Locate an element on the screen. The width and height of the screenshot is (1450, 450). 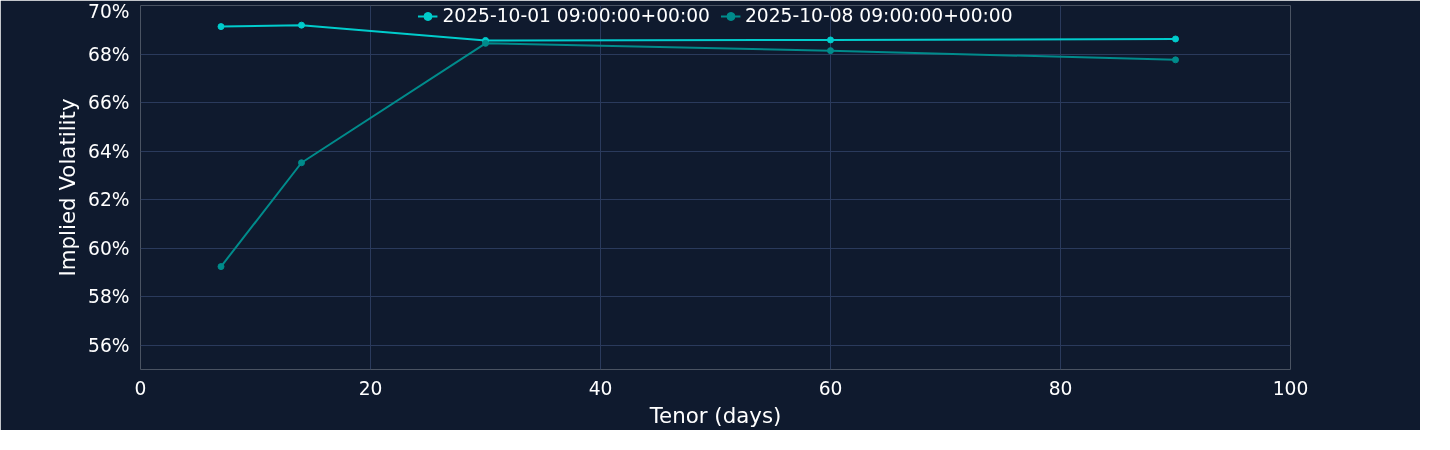
x-tick-label: 20 is located at coordinates (370, 388).